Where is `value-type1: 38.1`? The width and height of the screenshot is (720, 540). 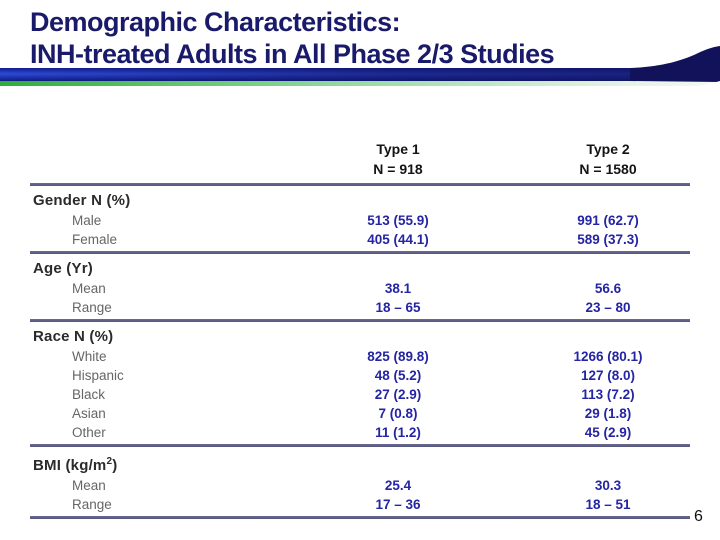 value-type1: 38.1 is located at coordinates (398, 288).